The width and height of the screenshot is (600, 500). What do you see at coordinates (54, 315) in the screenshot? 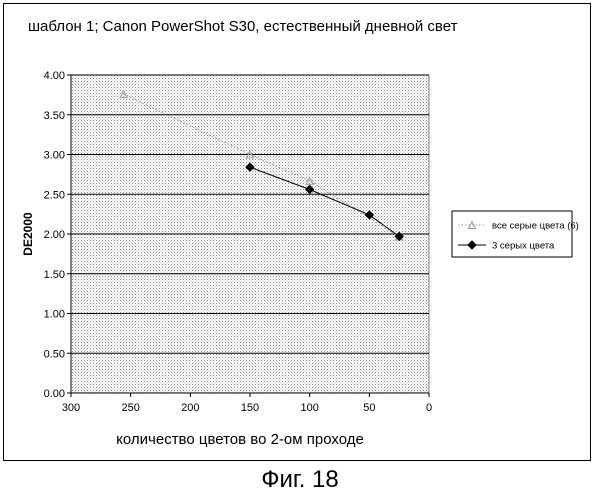
I see `y-tick-label: 1.00` at bounding box center [54, 315].